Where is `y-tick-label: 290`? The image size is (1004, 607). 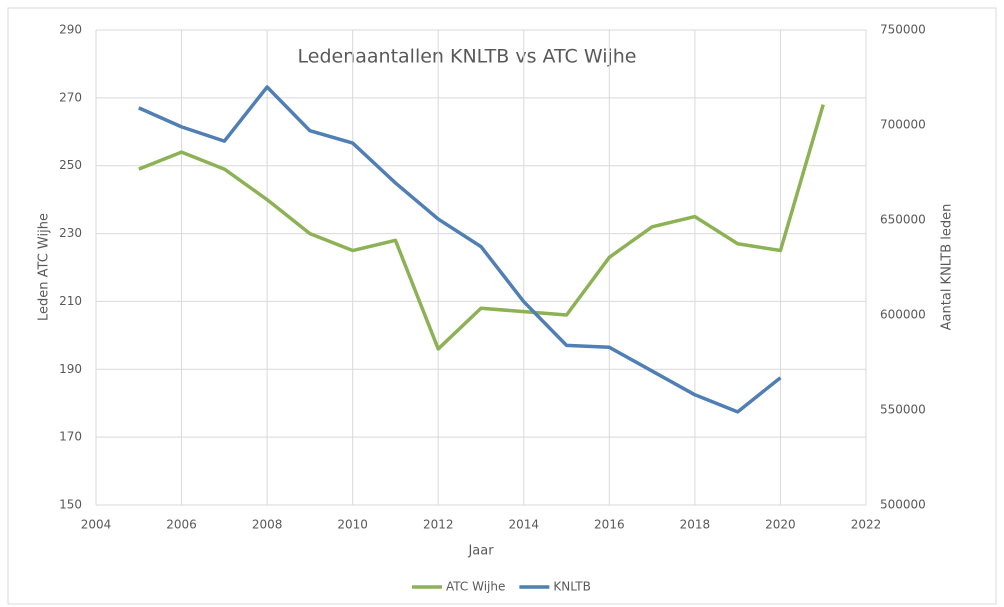 y-tick-label: 290 is located at coordinates (70, 30).